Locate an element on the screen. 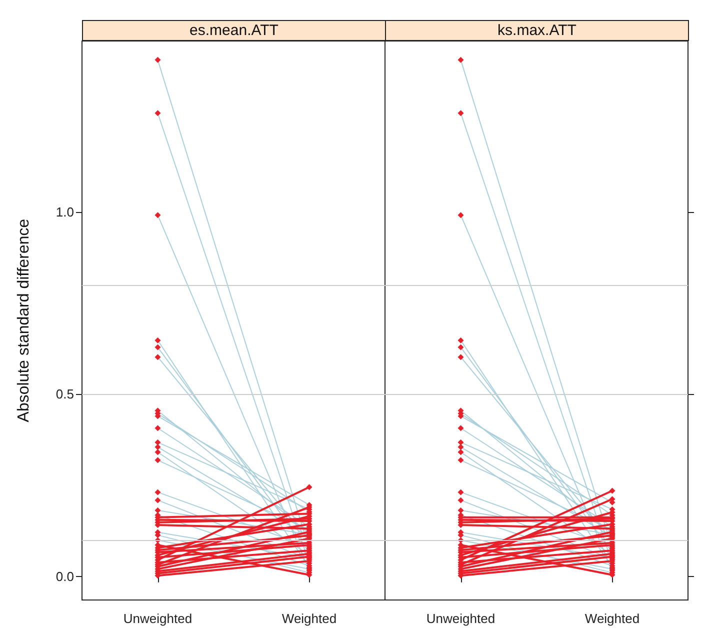 This screenshot has height=638, width=705. chart-title: ks.max.ATT is located at coordinates (537, 30).